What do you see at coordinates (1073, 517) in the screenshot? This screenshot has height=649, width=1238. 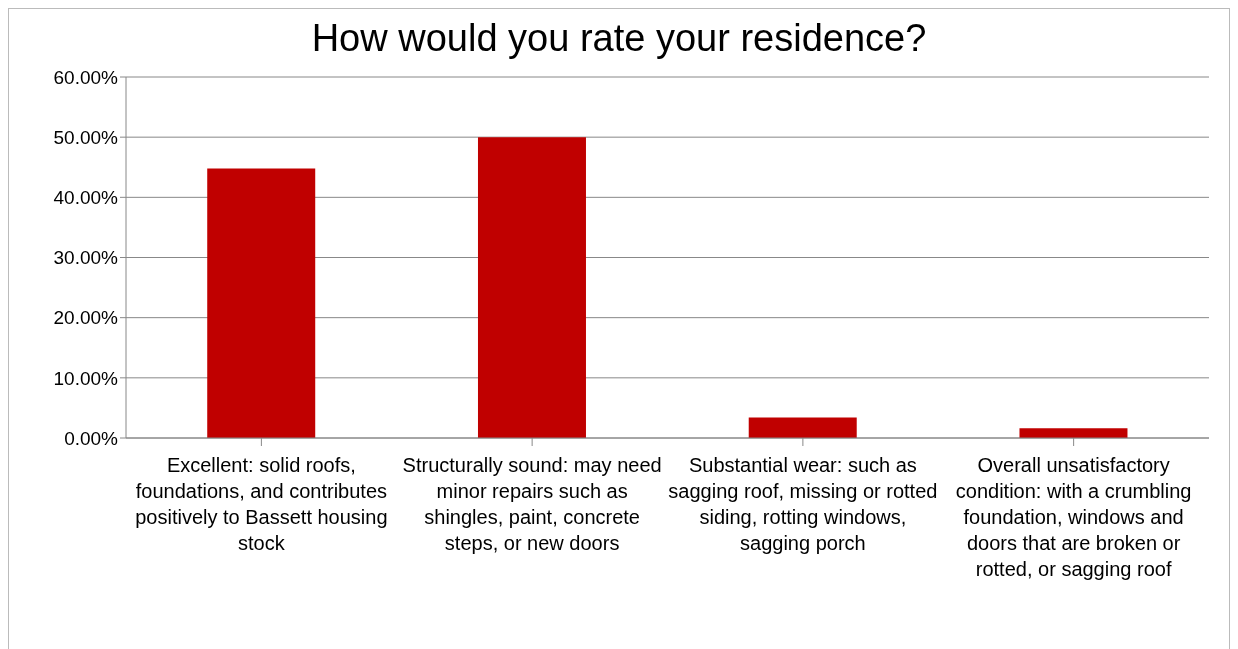 I see `x-tick-label: Overall unsatisfactory condition: with a crumbling foundation, windows and doors that are broken or rotted, or sagging roof` at bounding box center [1073, 517].